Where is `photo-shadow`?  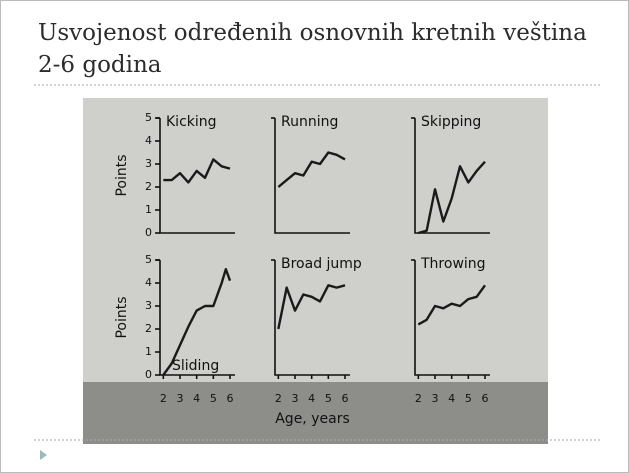 photo-shadow is located at coordinates (315, 413).